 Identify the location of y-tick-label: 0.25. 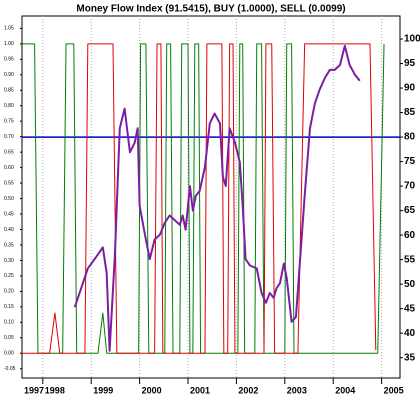
(9, 276).